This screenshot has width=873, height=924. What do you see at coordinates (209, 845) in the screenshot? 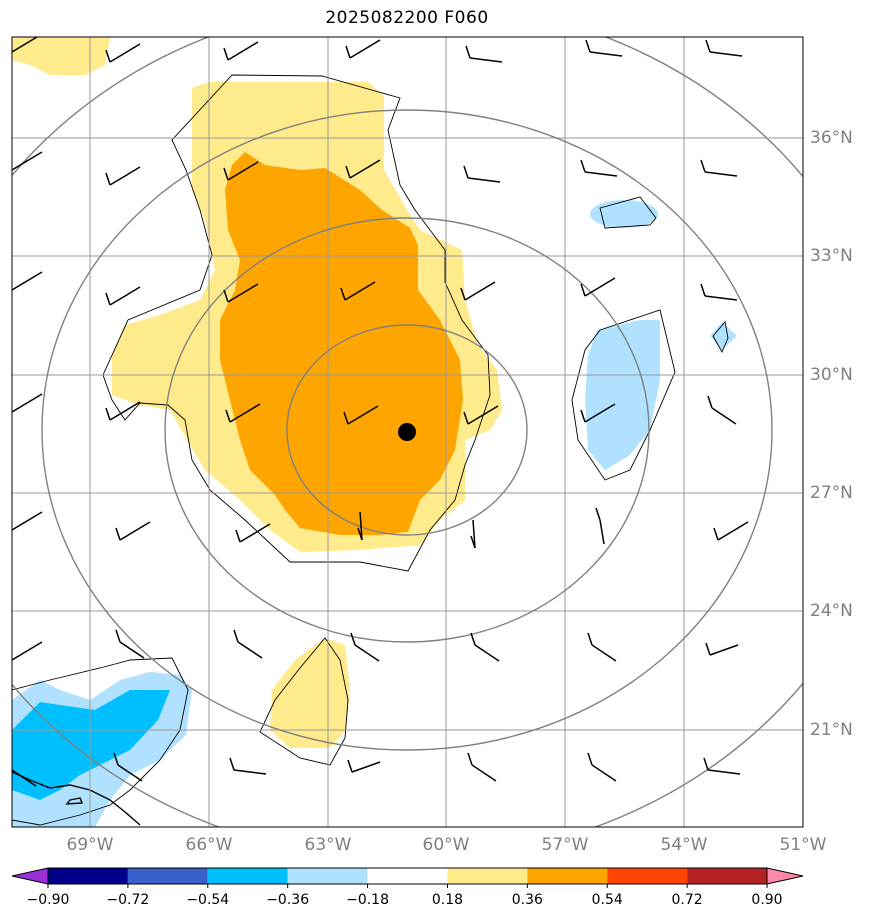
I see `lon-tick-label: 66°W` at bounding box center [209, 845].